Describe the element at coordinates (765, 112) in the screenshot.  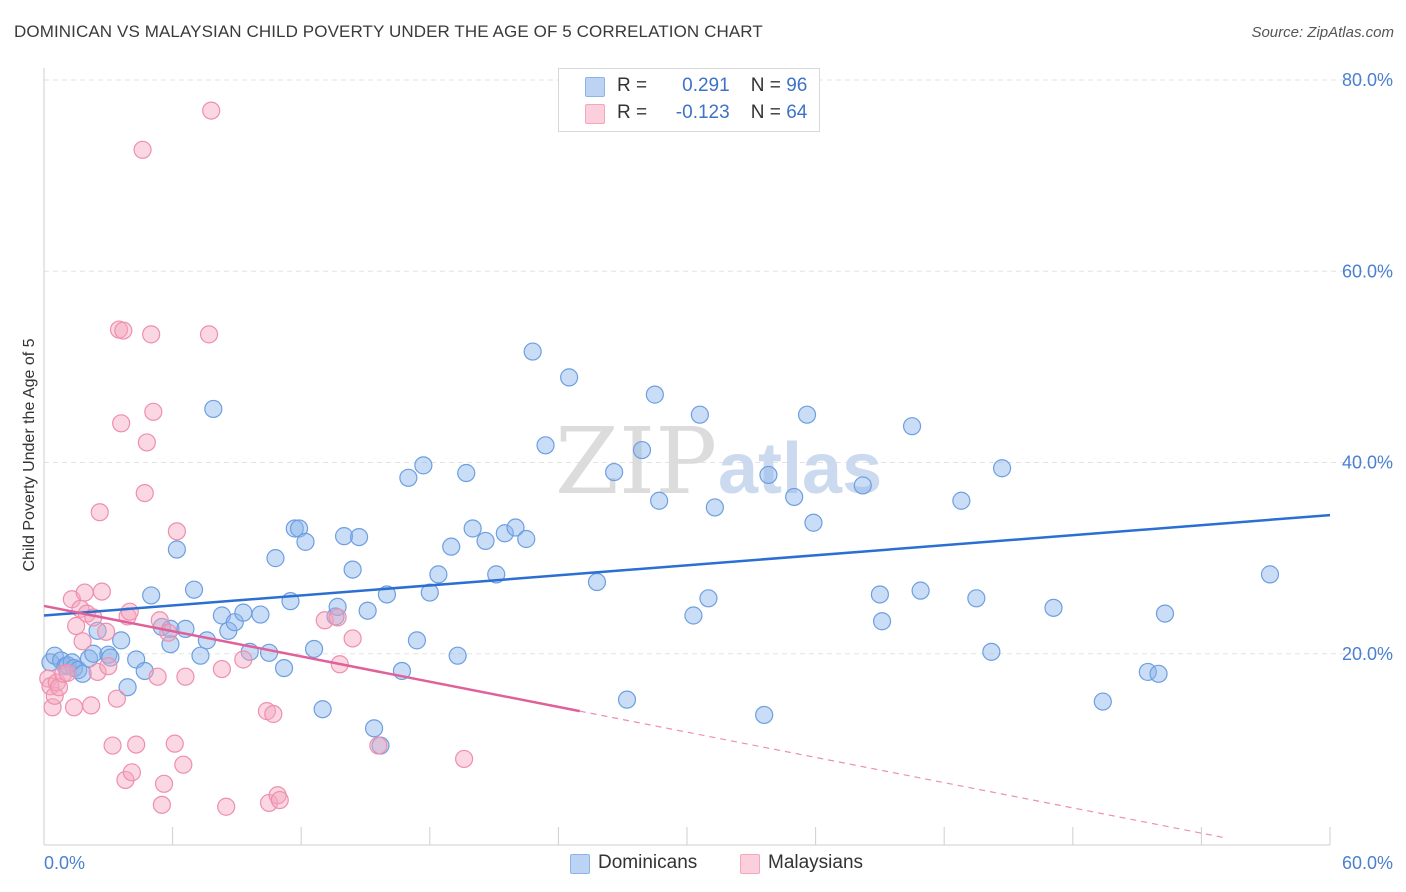
I see `legend-n-label: N =` at that location.